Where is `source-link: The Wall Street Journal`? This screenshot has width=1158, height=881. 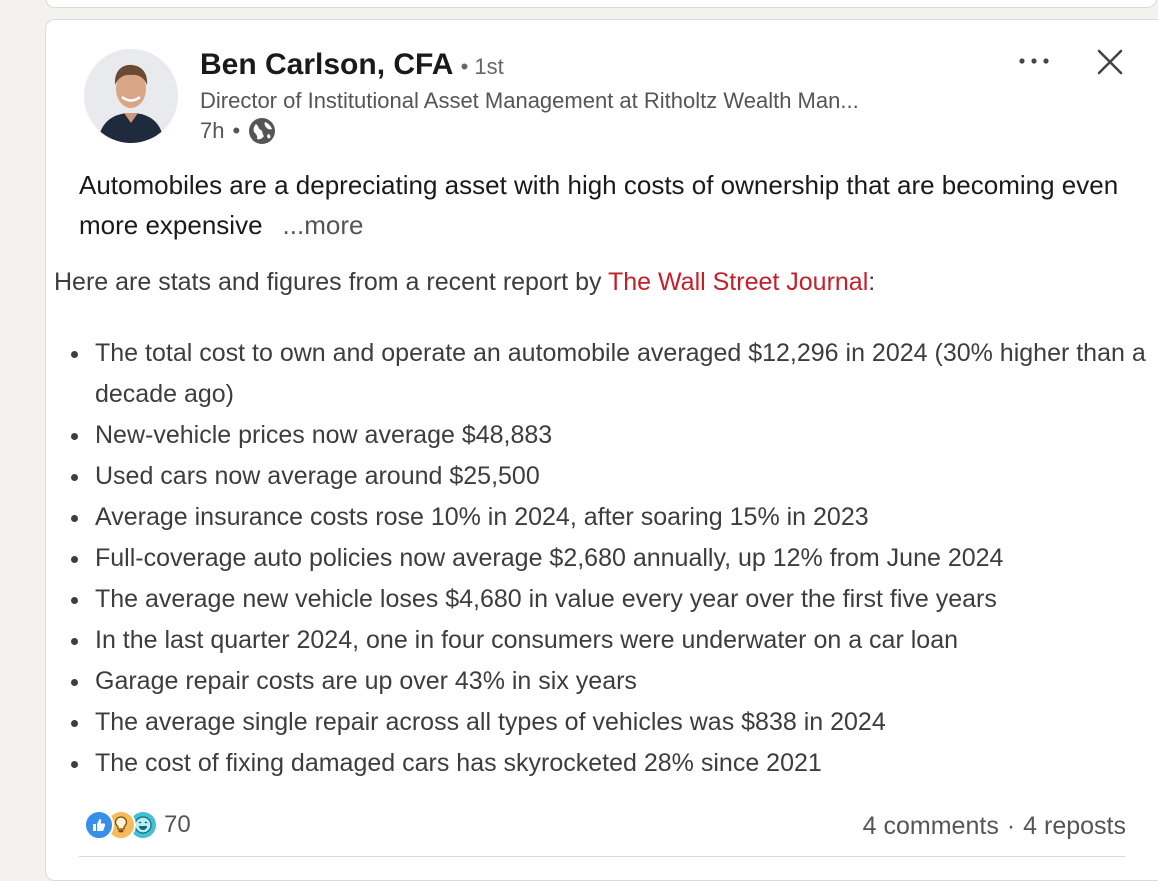 source-link: The Wall Street Journal is located at coordinates (738, 282).